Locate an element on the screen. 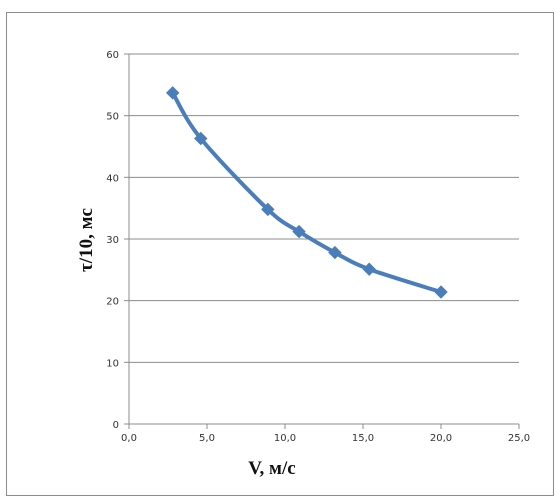 Image resolution: width=556 pixels, height=499 pixels. x-tick-labels: 0,0 5,0 10,0 15,0 20,0 25,0 is located at coordinates (325, 434).